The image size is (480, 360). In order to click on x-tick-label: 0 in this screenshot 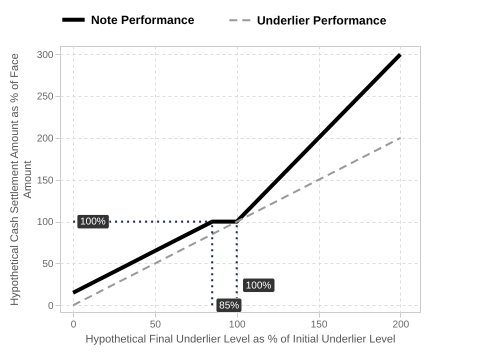, I will do `click(73, 325)`.